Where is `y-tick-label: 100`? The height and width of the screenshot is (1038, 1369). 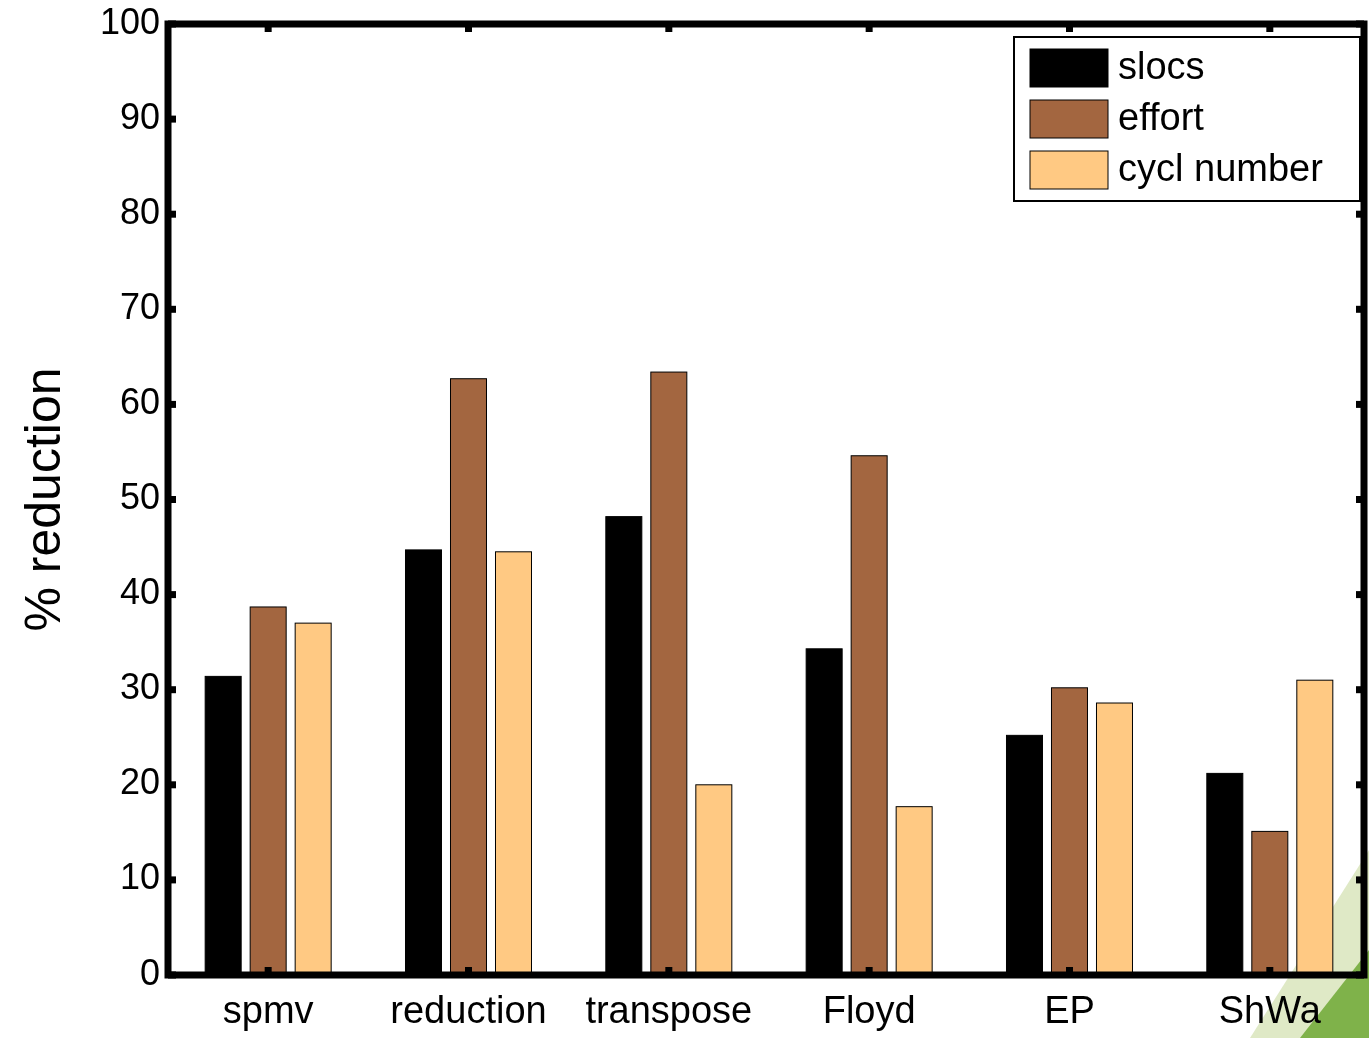
y-tick-label: 100 is located at coordinates (129, 21).